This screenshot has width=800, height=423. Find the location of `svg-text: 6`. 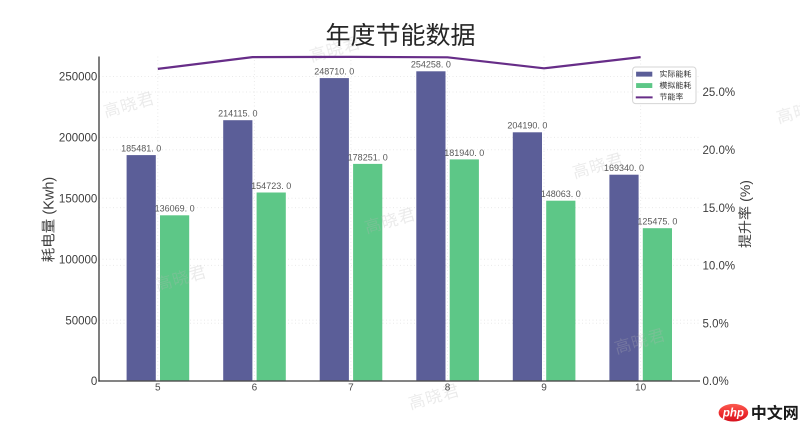

svg-text: 6 is located at coordinates (255, 387).